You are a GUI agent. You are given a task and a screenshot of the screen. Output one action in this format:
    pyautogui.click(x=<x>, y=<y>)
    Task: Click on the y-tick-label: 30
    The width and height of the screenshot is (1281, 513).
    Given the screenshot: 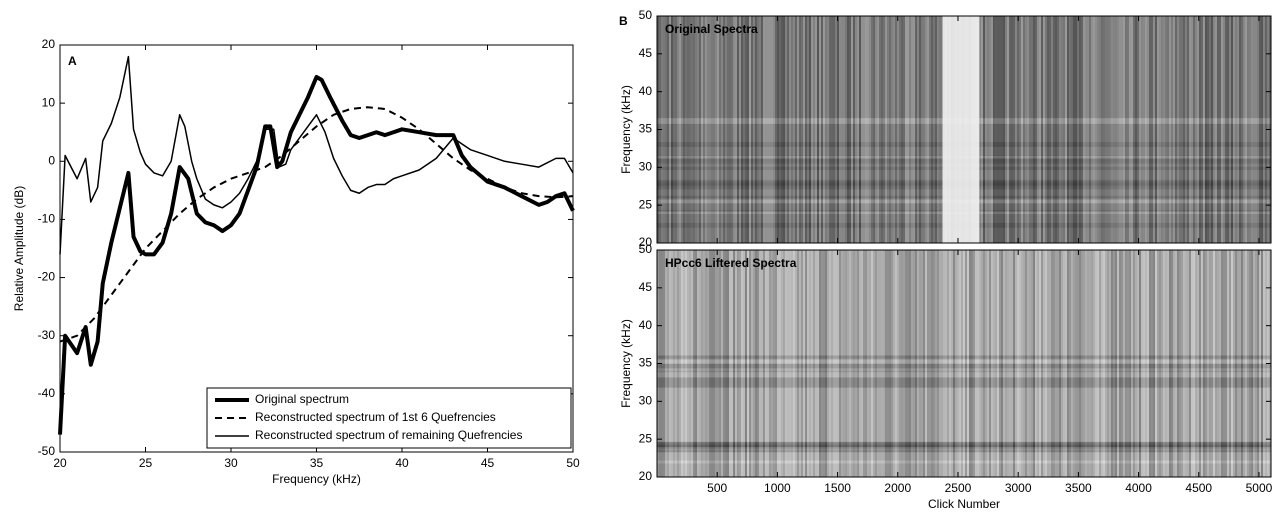 What is the action you would take?
    pyautogui.click(x=646, y=401)
    